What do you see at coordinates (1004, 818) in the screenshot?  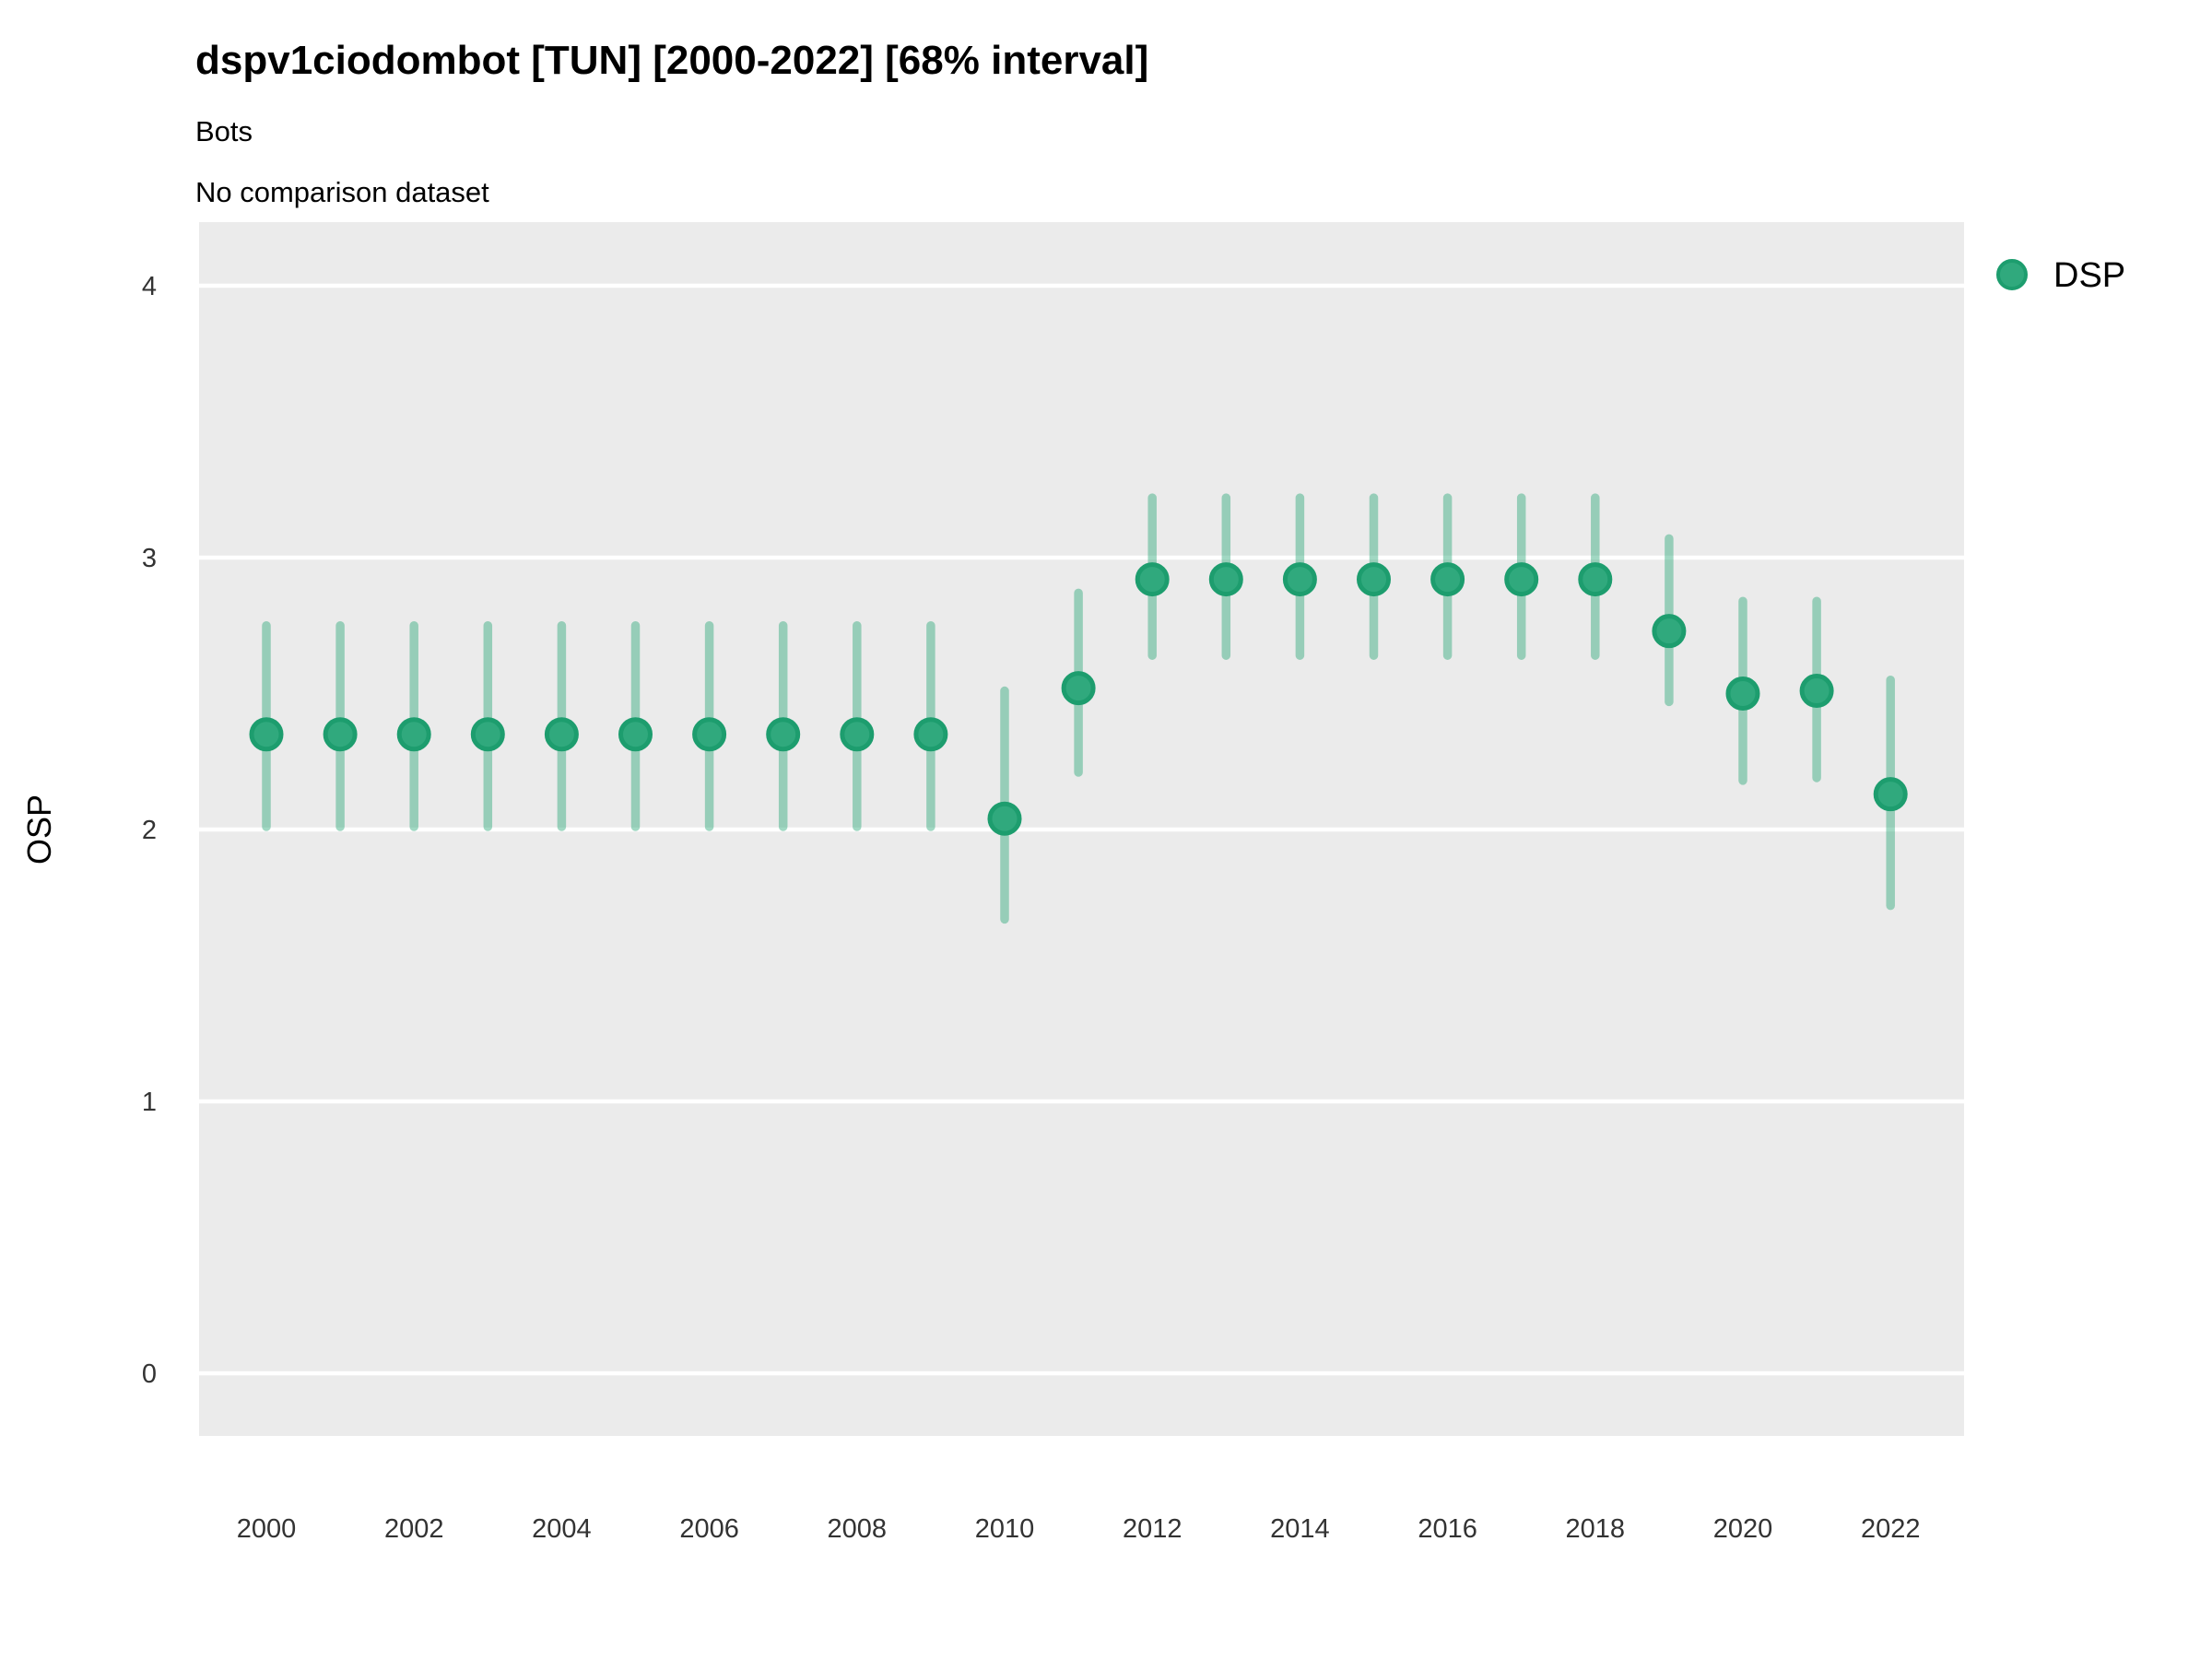 I see `data-point-2010` at bounding box center [1004, 818].